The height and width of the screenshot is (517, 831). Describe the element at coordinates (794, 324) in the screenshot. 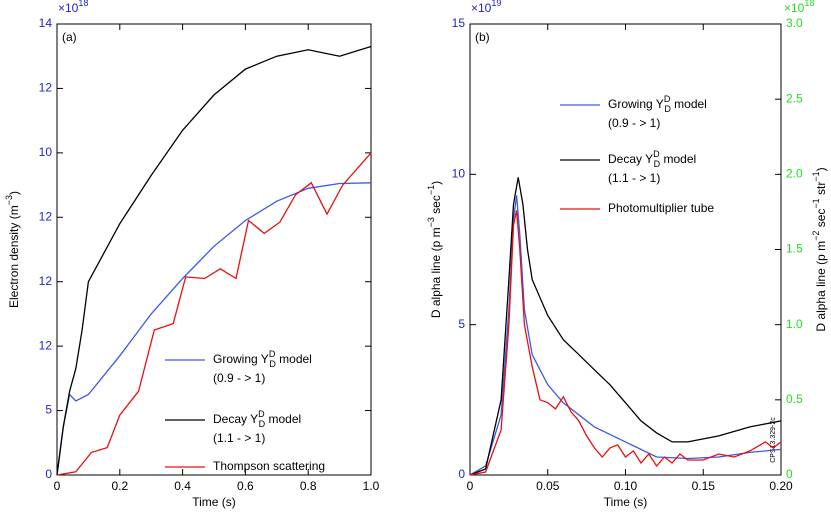

I see `y2-tick-label: 1.0` at that location.